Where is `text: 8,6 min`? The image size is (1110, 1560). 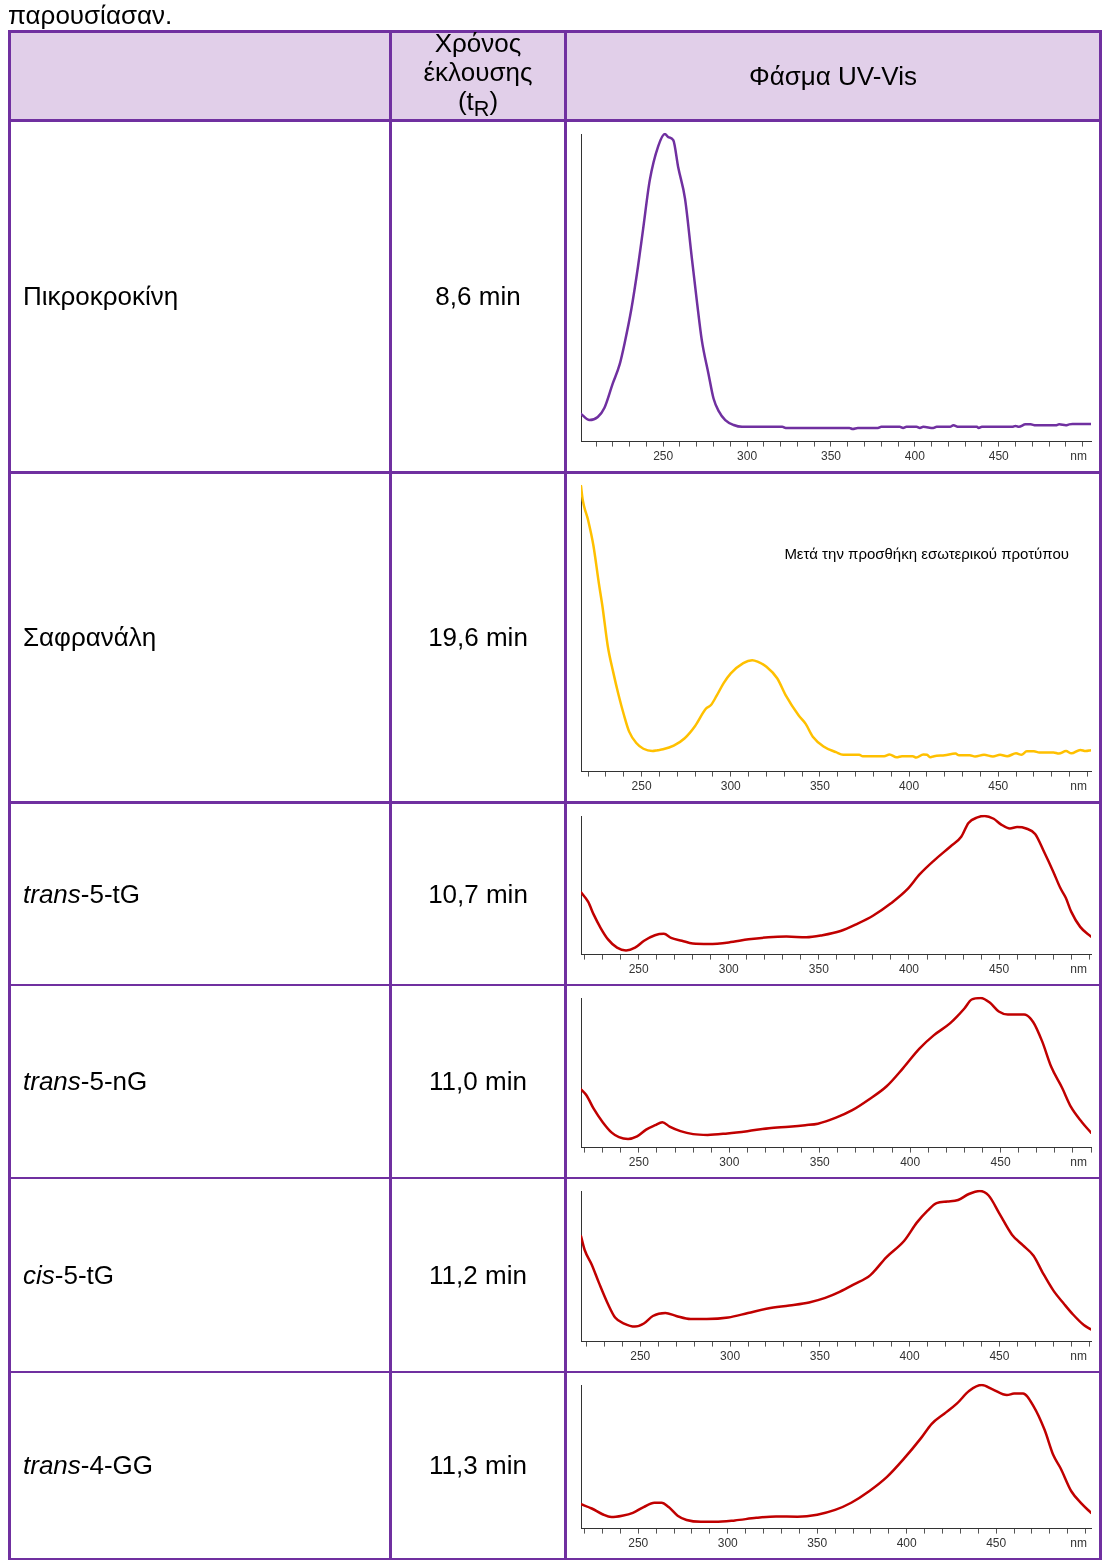
text: 8,6 min is located at coordinates (478, 296).